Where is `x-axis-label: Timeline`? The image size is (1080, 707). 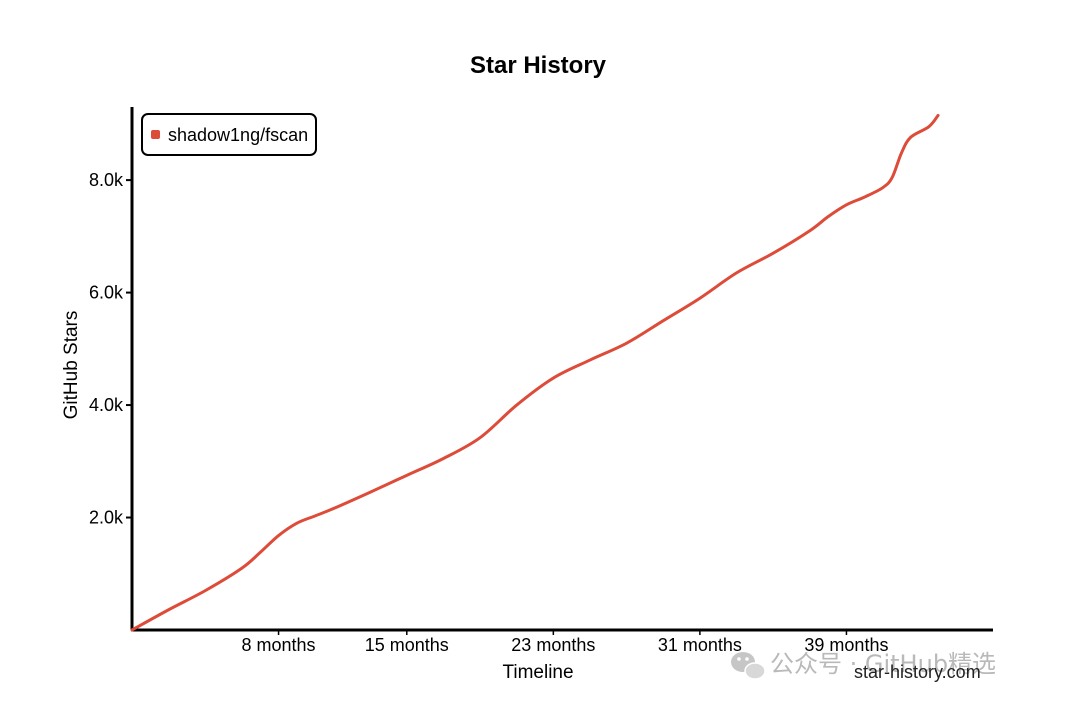
x-axis-label: Timeline is located at coordinates (537, 672).